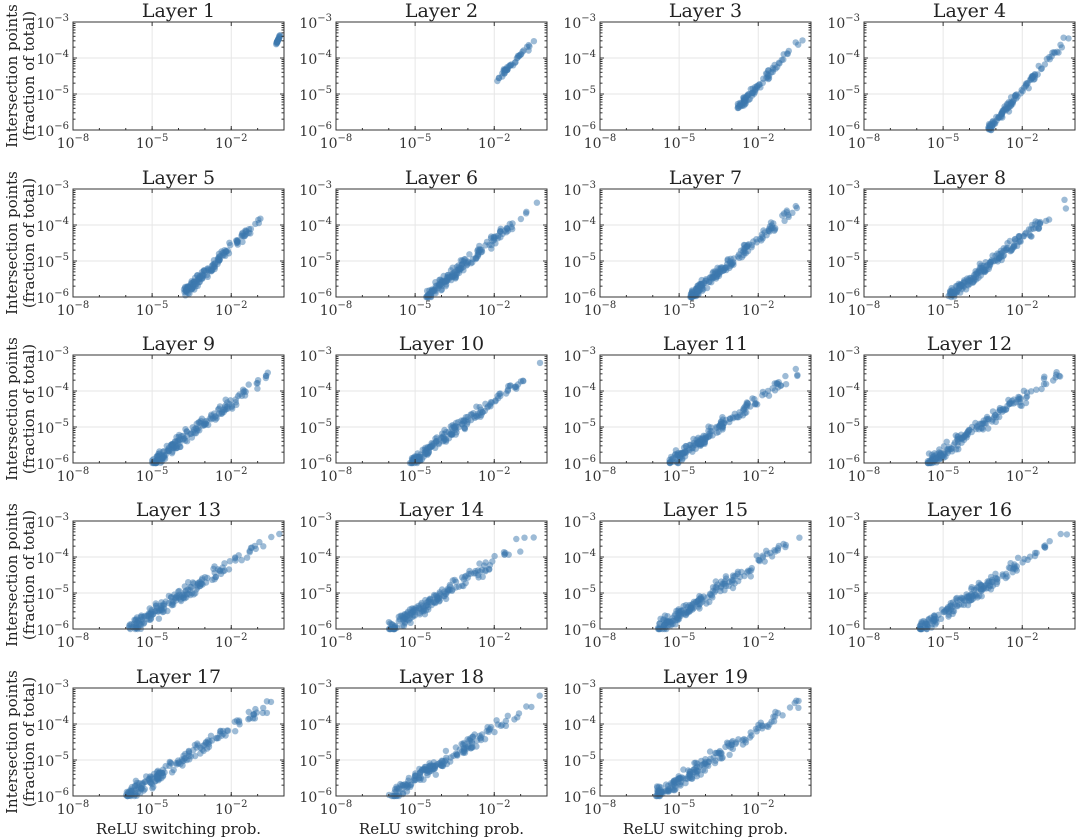  I want to click on panel-layer-16: Layer 16 10−8 10−5 10−2 10−6 10−5 10−4 10−3, so click(951, 575).